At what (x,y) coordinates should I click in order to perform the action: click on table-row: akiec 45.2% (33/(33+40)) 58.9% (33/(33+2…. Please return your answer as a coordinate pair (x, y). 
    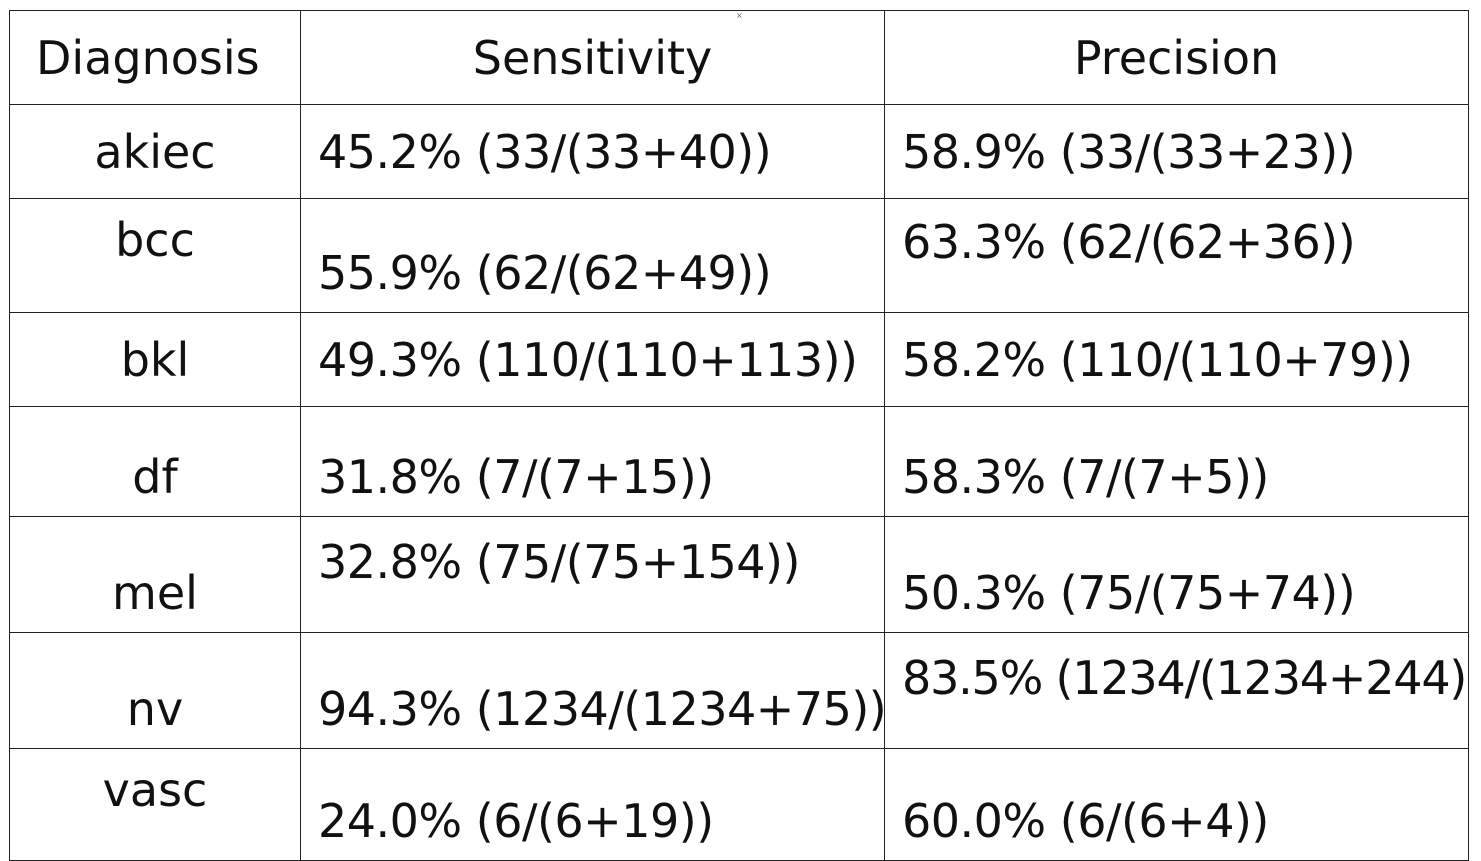
    Looking at the image, I should click on (739, 151).